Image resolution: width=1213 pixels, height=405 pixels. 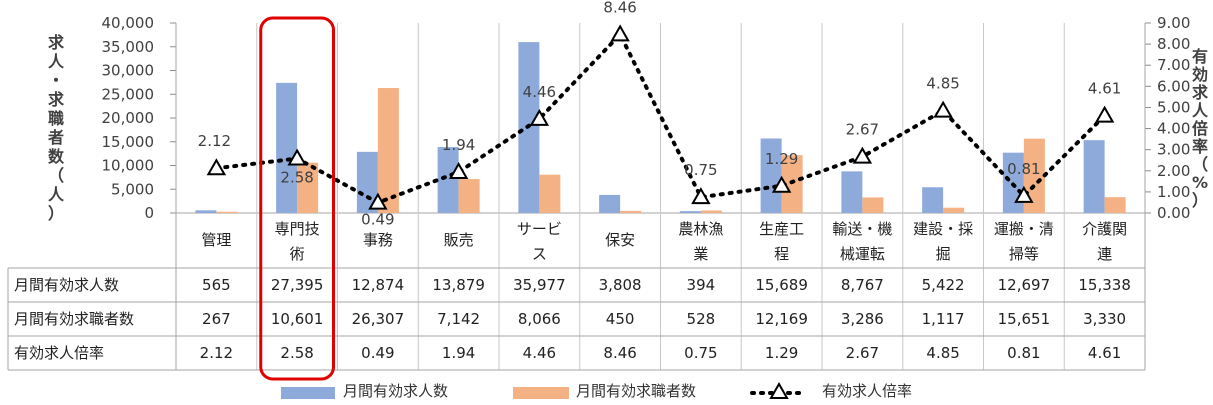 I want to click on legend-label-job-openings: 月間有効求人数, so click(x=395, y=391).